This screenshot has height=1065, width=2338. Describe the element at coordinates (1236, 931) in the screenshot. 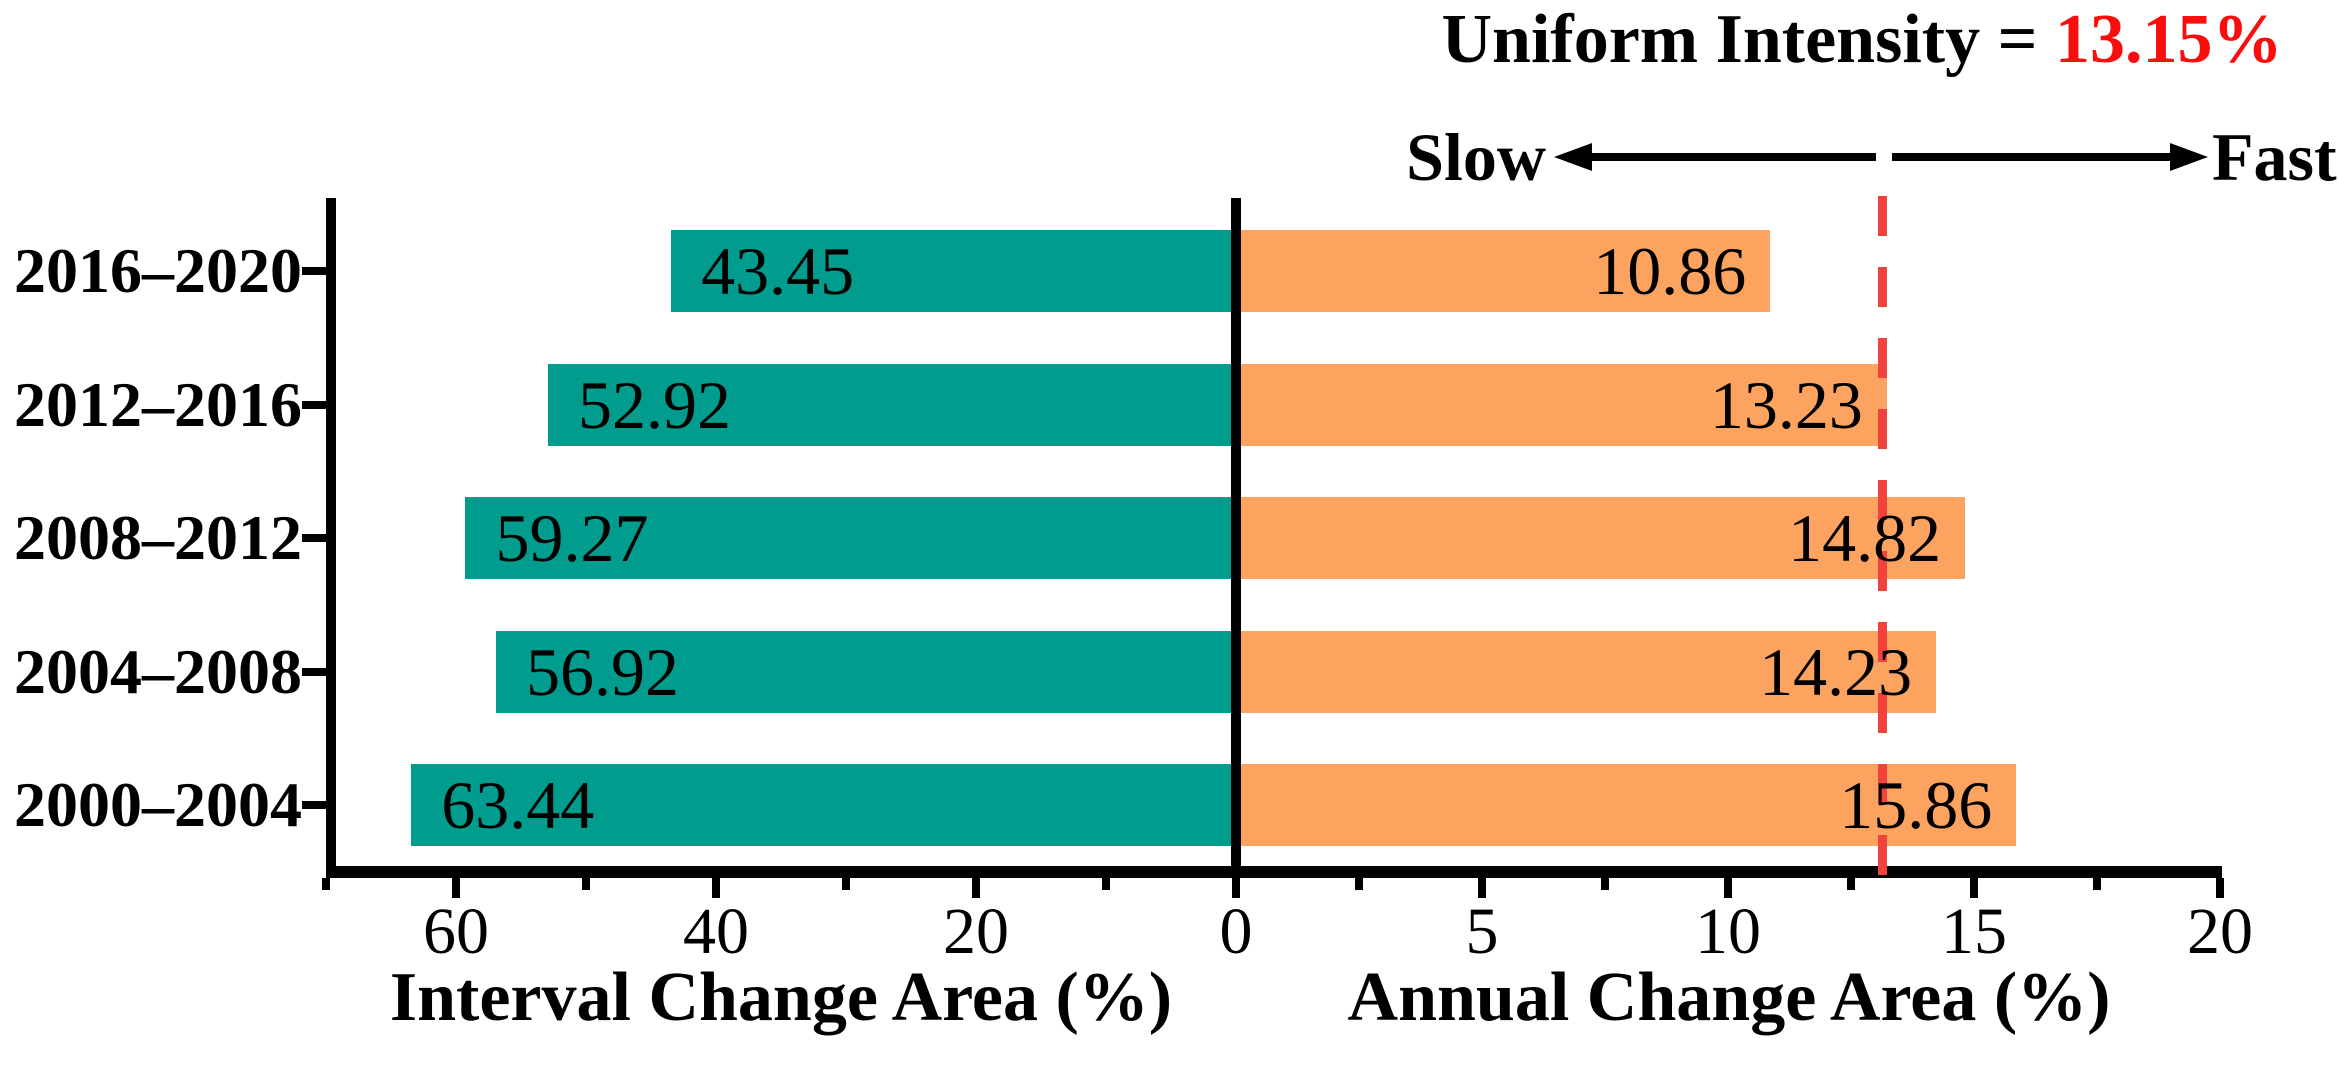

I see `x-tick-label: 0` at that location.